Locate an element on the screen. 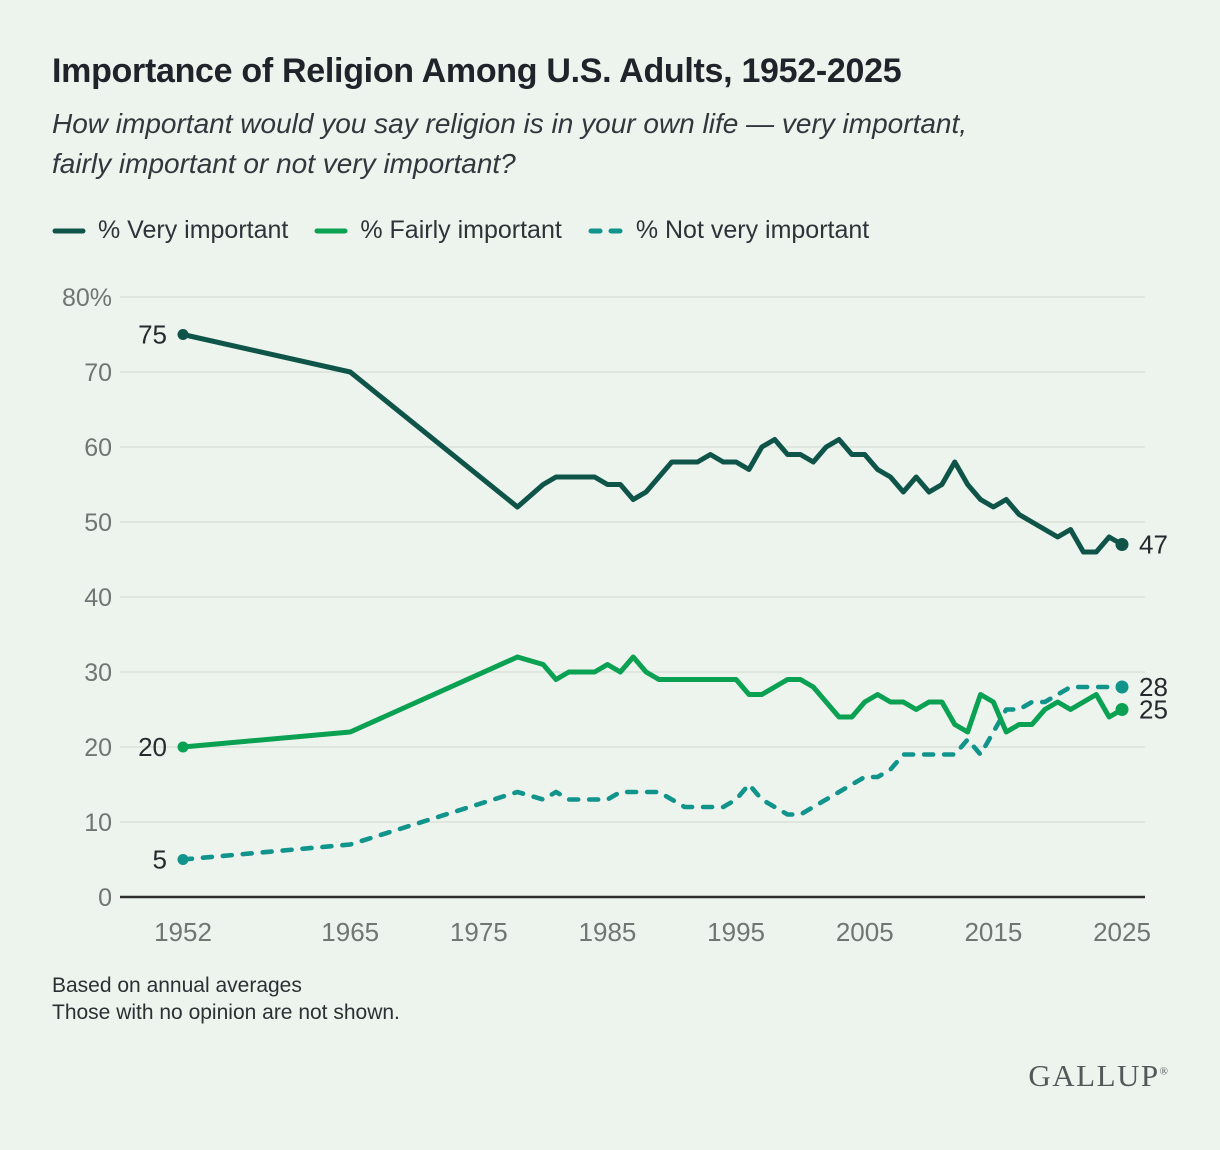 The width and height of the screenshot is (1220, 1150). series-line-not-very-important is located at coordinates (652, 773).